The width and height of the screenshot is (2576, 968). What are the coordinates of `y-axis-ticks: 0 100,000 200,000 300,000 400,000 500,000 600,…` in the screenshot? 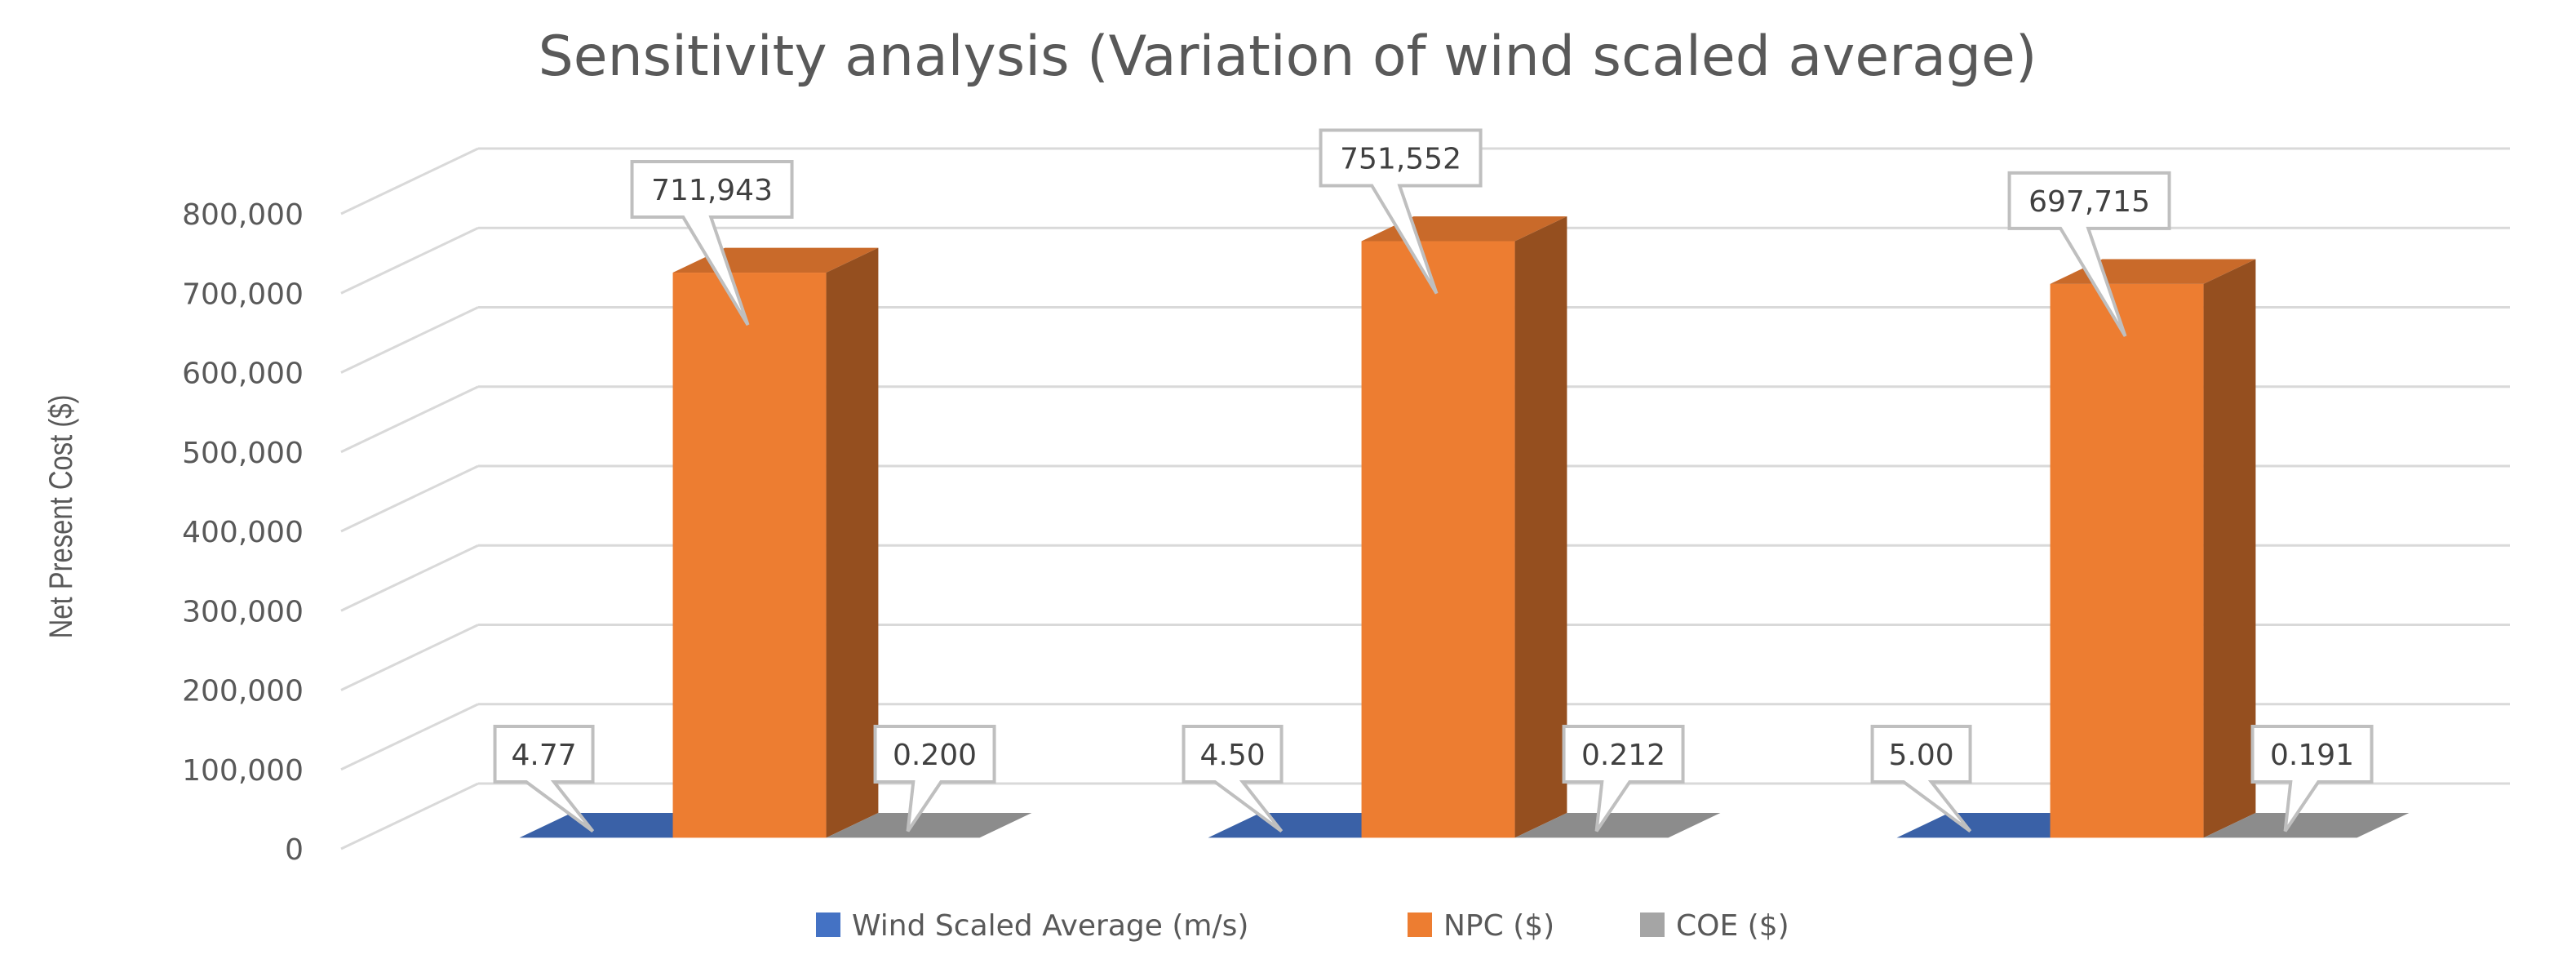 It's located at (243, 532).